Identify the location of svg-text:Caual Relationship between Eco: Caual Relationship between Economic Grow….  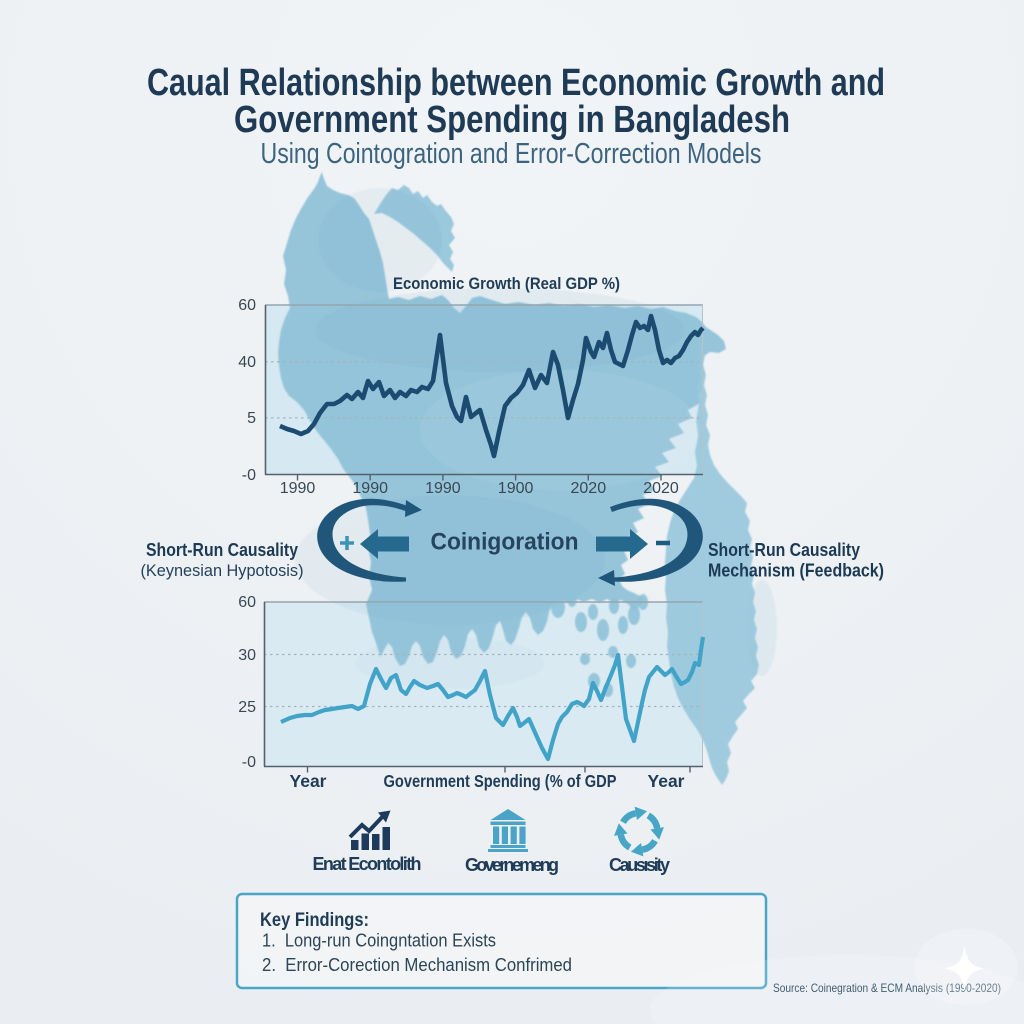
(516, 83).